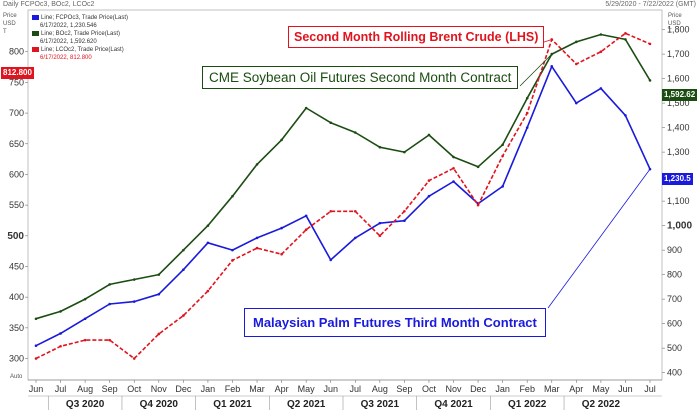  What do you see at coordinates (674, 373) in the screenshot?
I see `right-tick-label: 400` at bounding box center [674, 373].